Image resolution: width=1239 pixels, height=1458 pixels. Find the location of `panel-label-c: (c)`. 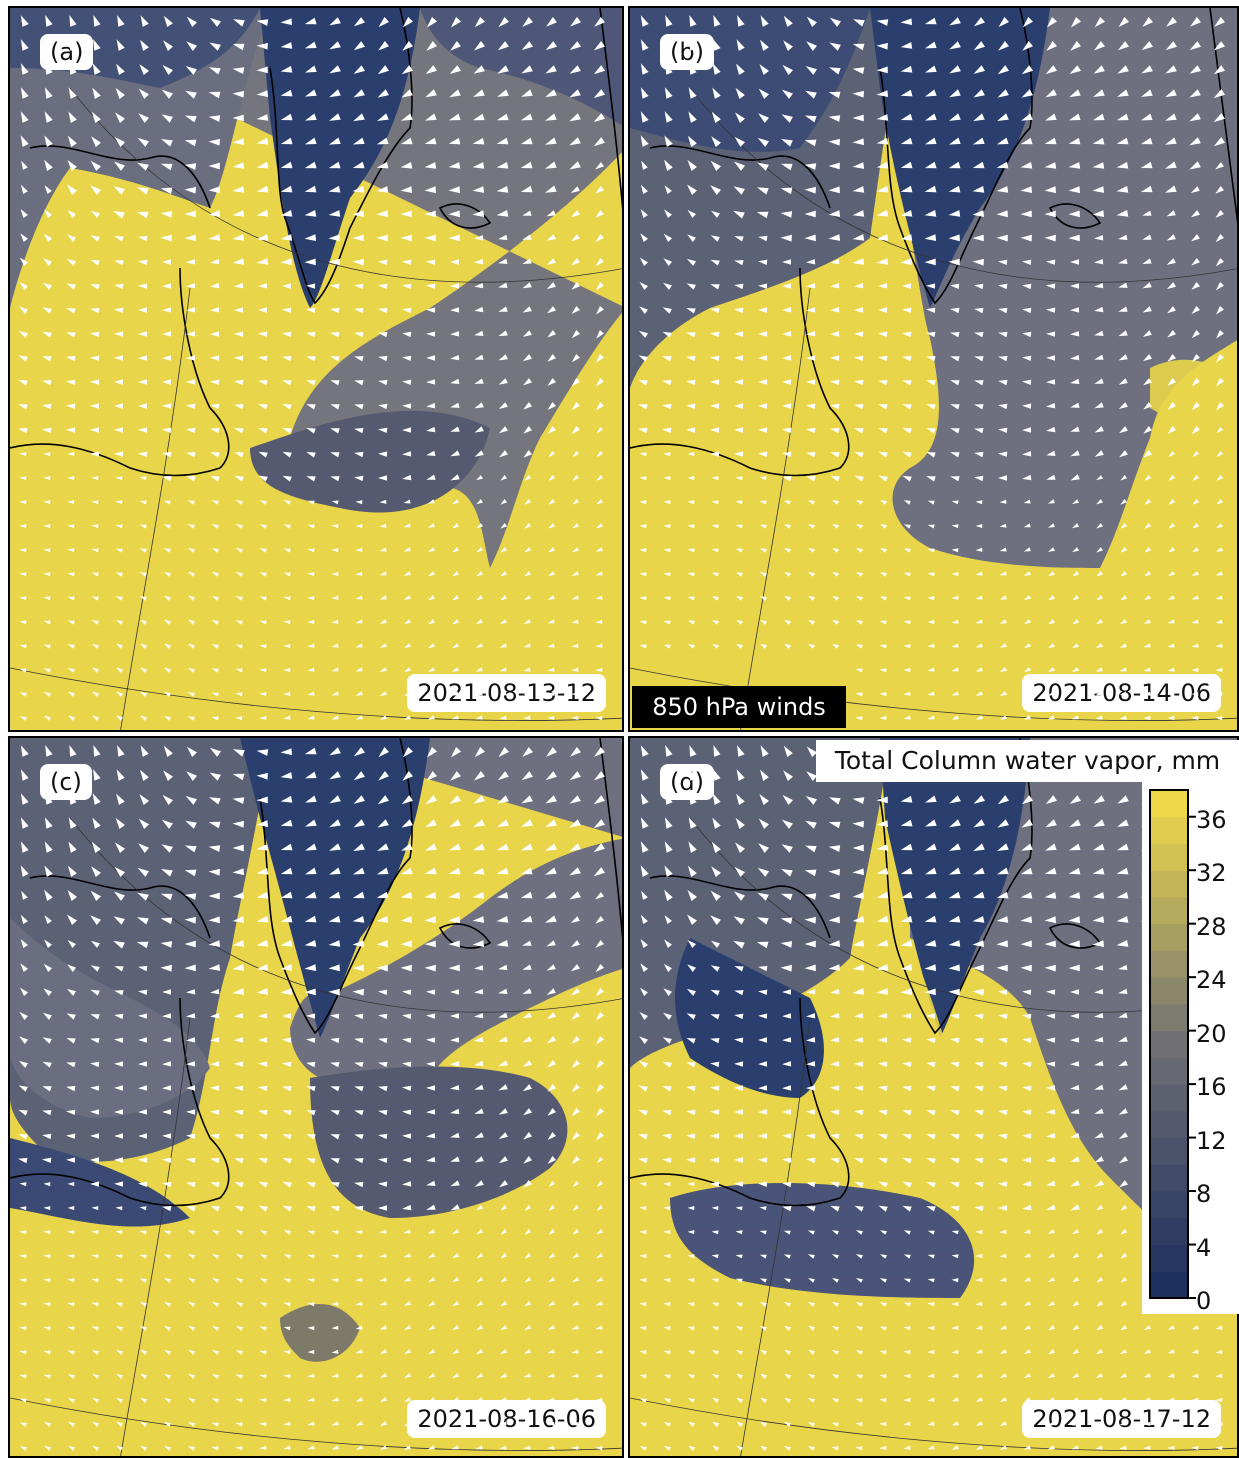

panel-label-c: (c) is located at coordinates (66, 782).